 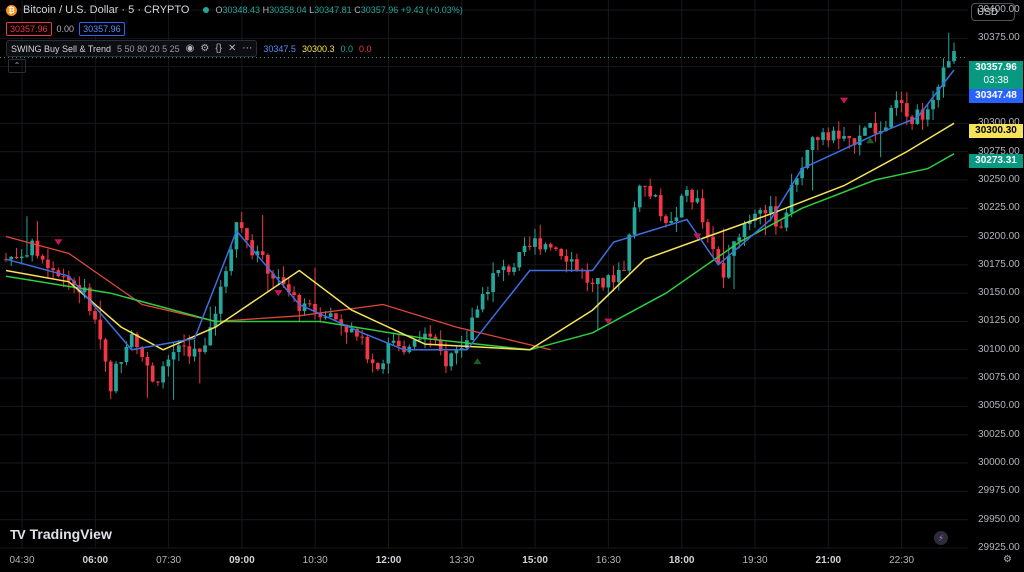 I want to click on currency-selector: USD, so click(x=993, y=12).